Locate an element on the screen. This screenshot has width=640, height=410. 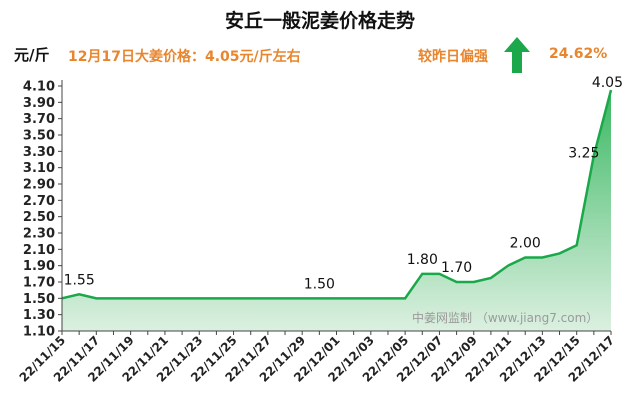
data-label: 1.70 is located at coordinates (456, 268).